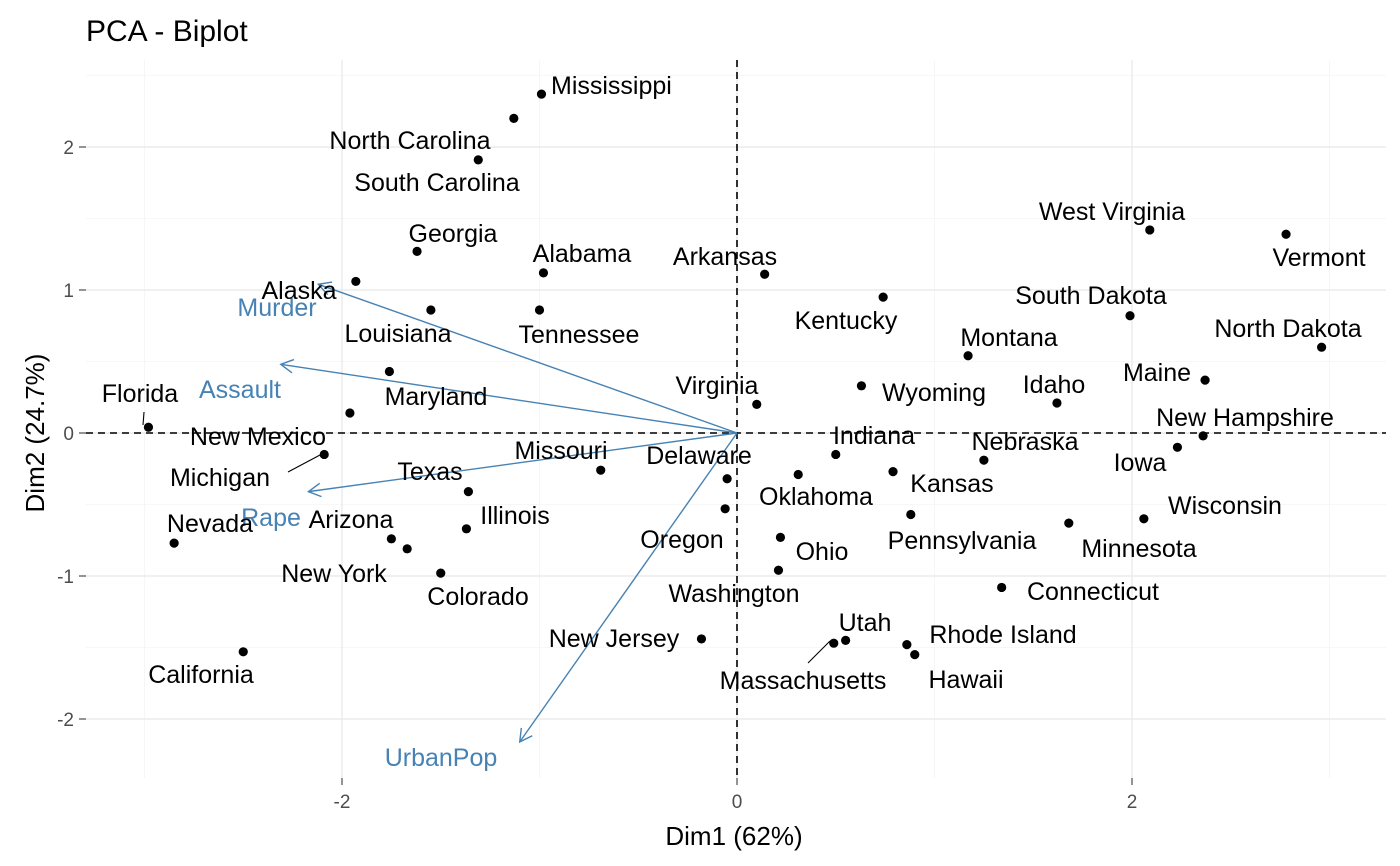 The height and width of the screenshot is (866, 1400). I want to click on point-california, so click(243, 652).